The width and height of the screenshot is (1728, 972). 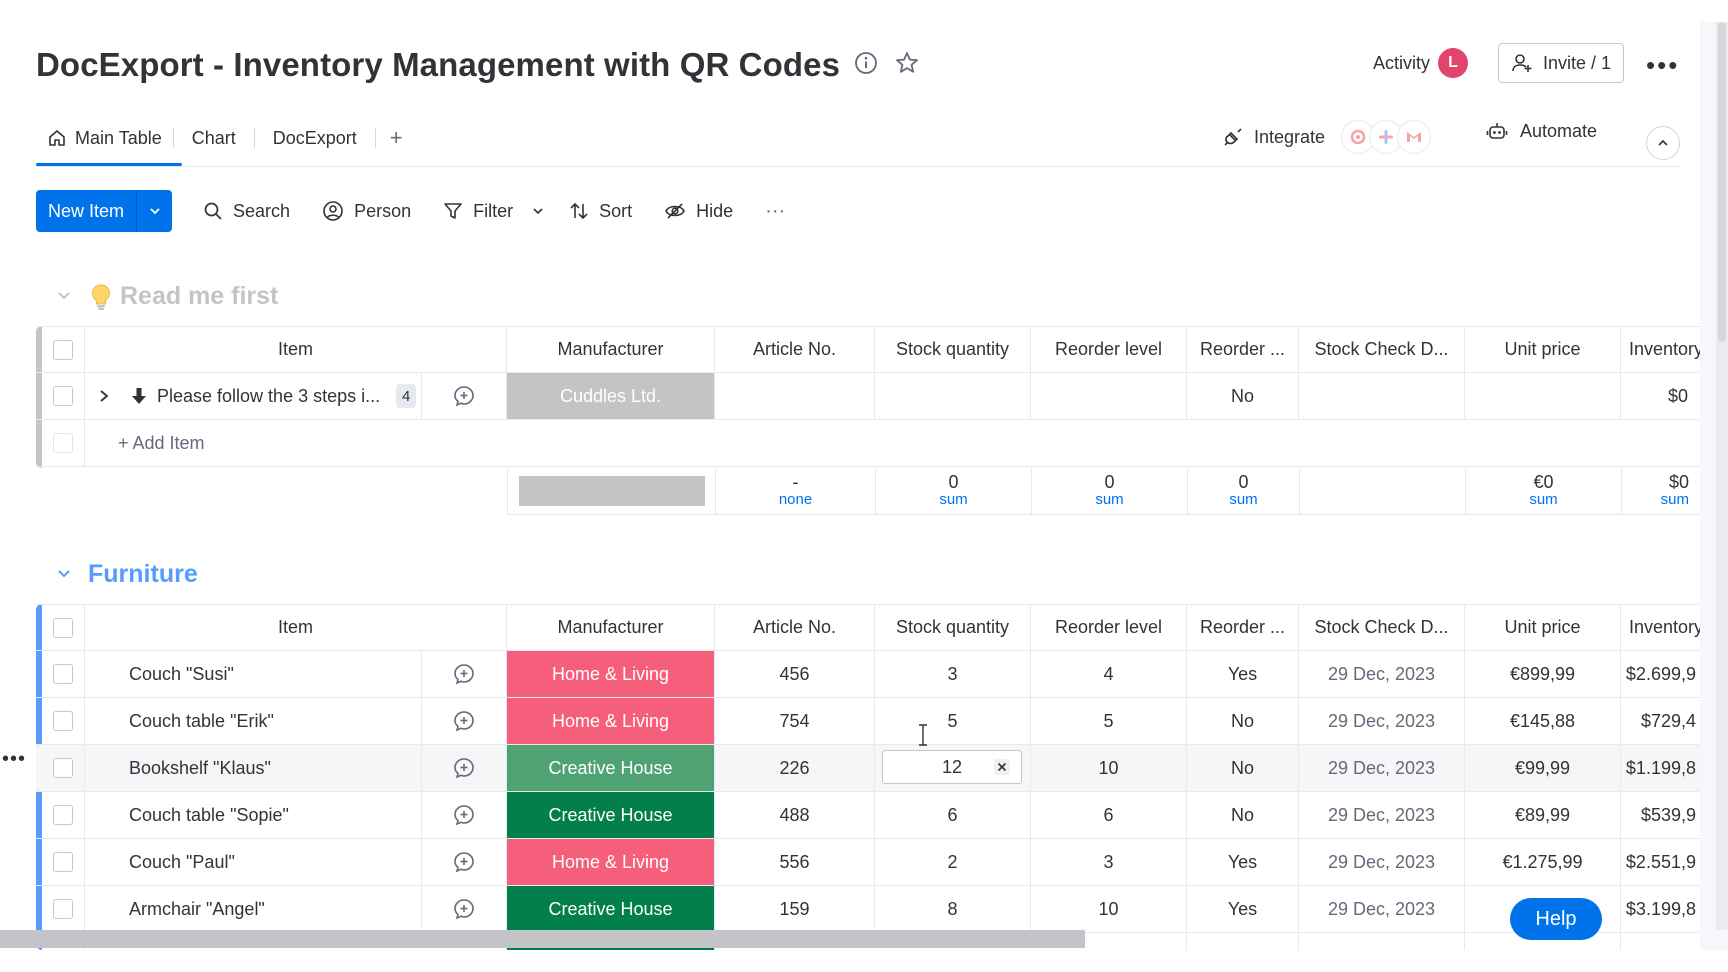 I want to click on stock-cell: 5, so click(x=953, y=721).